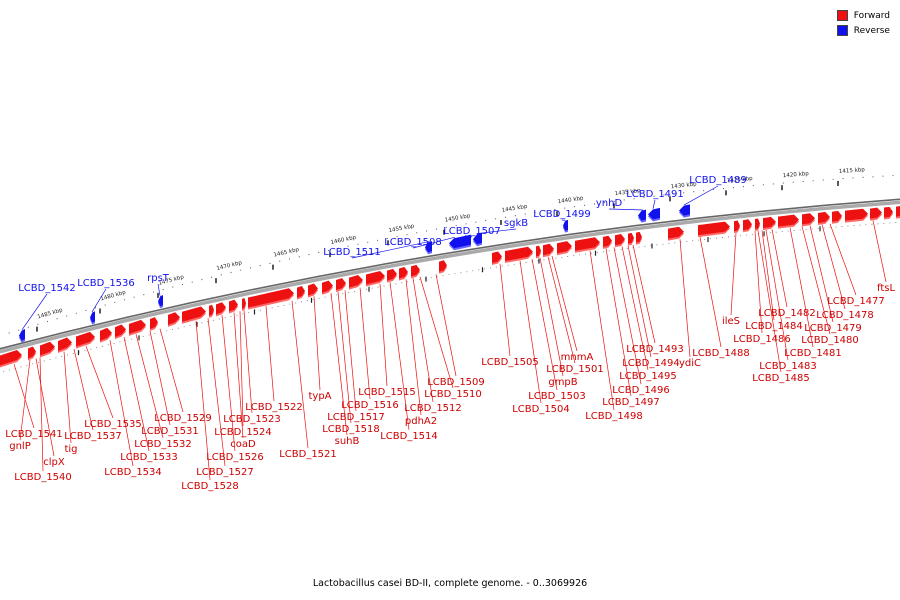 This screenshot has width=900, height=600. Describe the element at coordinates (740, 180) in the screenshot. I see `kbp-tick-label: 1425 kbp` at that location.